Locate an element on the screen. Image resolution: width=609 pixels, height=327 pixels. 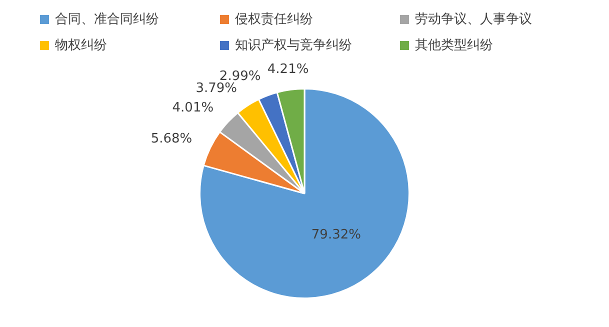
data-label: 4.01% is located at coordinates (193, 108).